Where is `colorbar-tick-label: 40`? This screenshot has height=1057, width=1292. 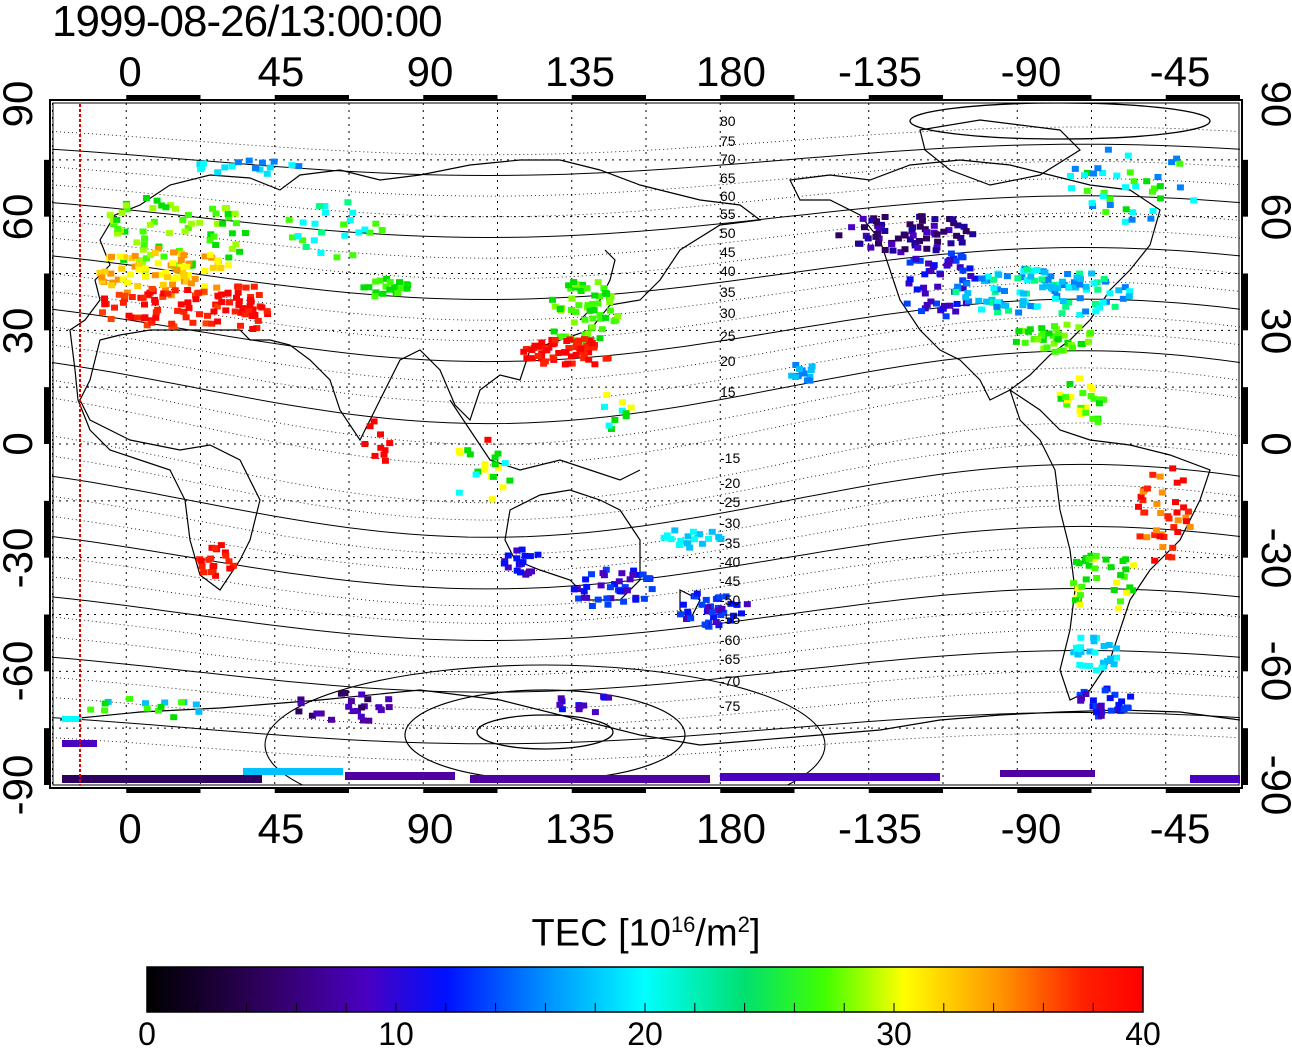
colorbar-tick-label: 40 is located at coordinates (1143, 1034).